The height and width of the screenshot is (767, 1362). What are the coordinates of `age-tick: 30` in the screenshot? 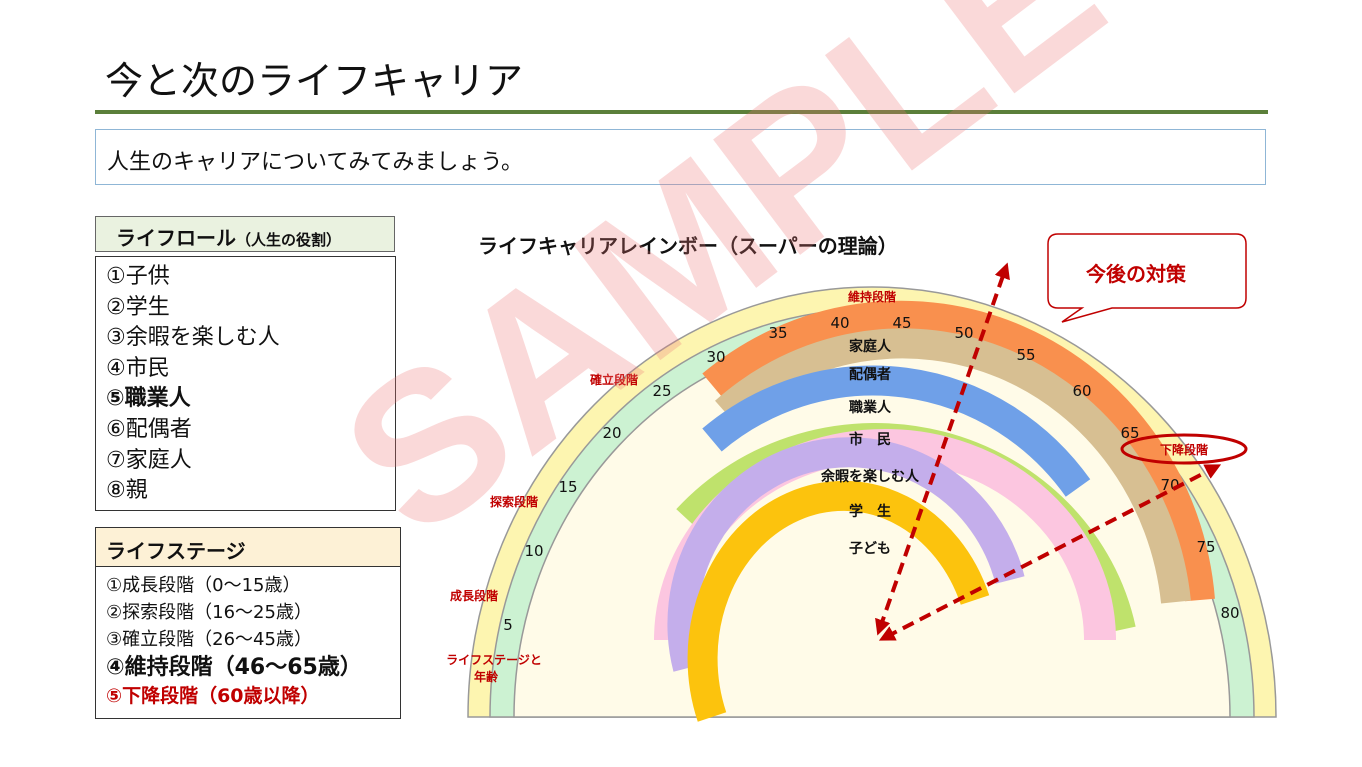 It's located at (715, 357).